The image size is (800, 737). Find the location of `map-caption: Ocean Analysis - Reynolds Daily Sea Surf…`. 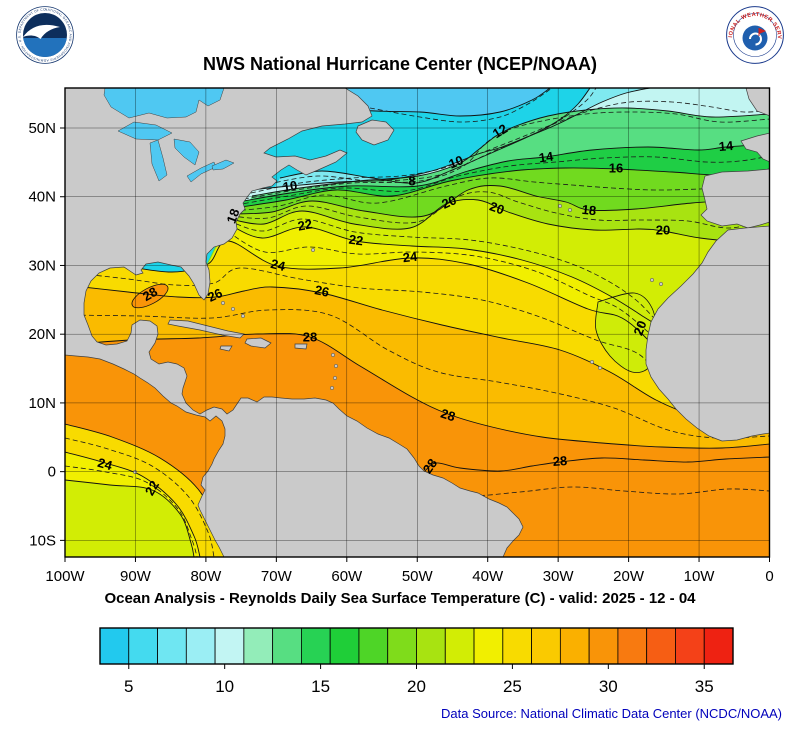

map-caption: Ocean Analysis - Reynolds Daily Sea Surf… is located at coordinates (400, 598).